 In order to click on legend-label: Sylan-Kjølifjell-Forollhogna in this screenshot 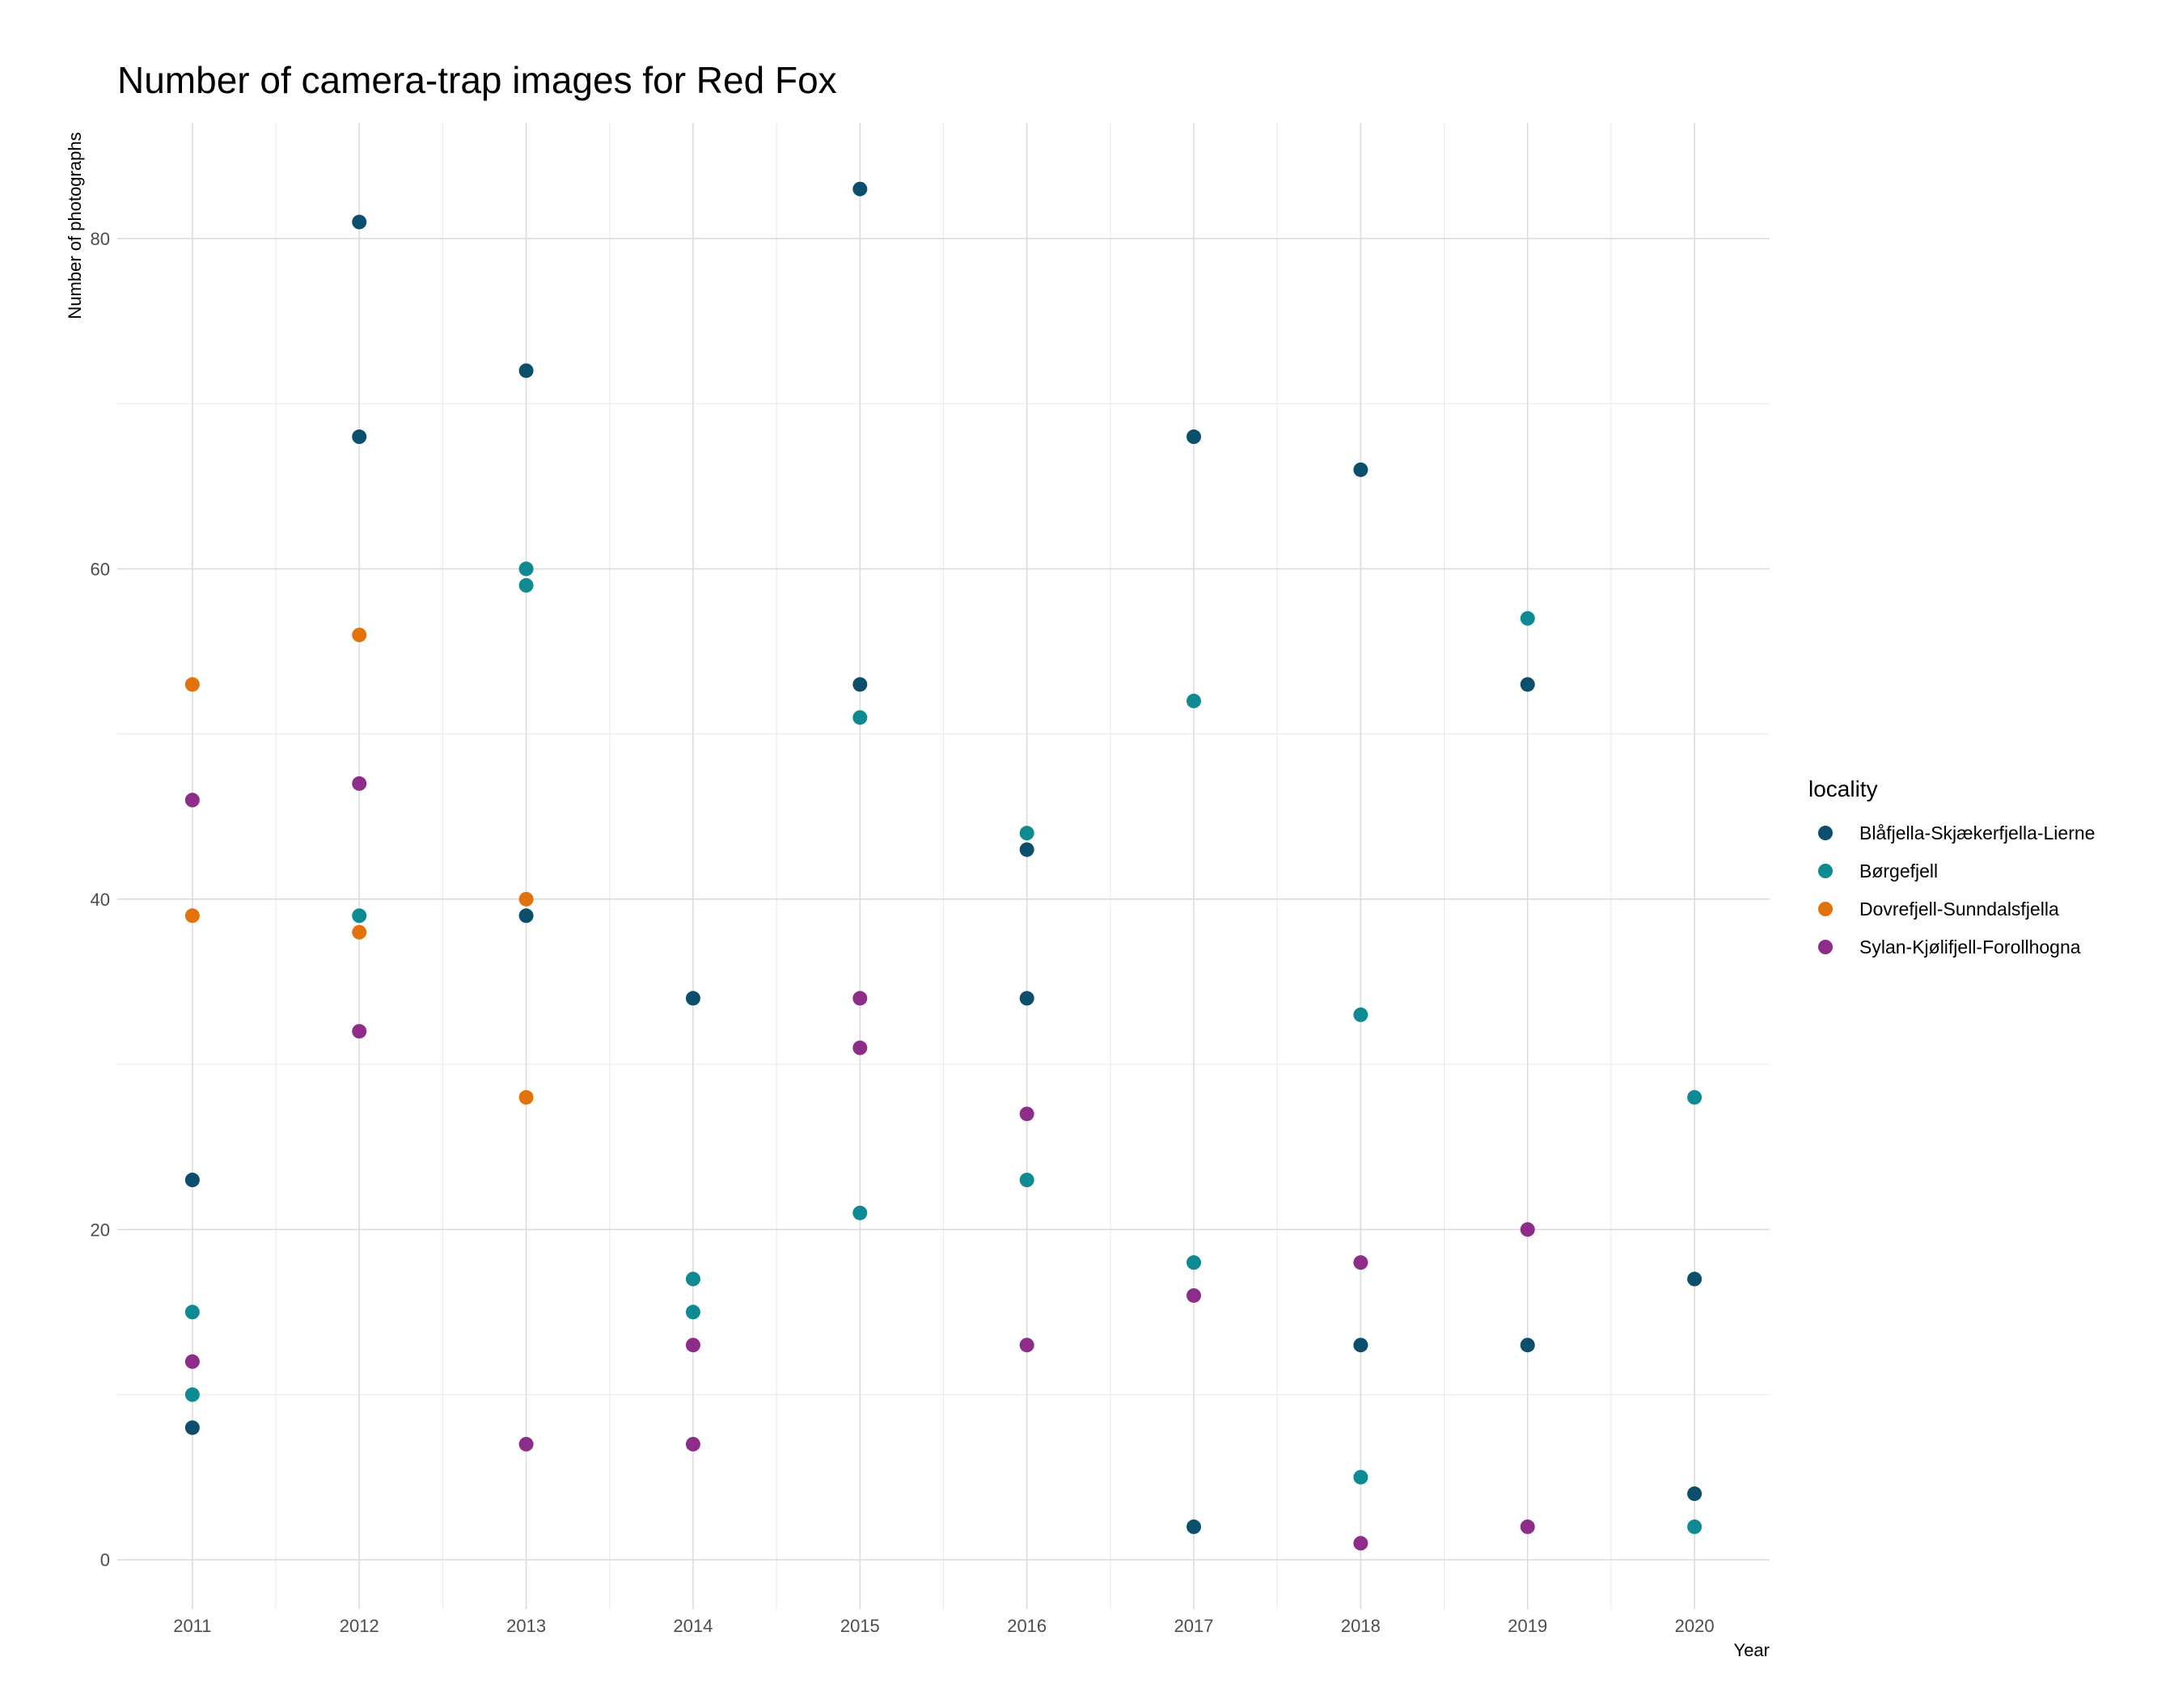, I will do `click(1970, 947)`.